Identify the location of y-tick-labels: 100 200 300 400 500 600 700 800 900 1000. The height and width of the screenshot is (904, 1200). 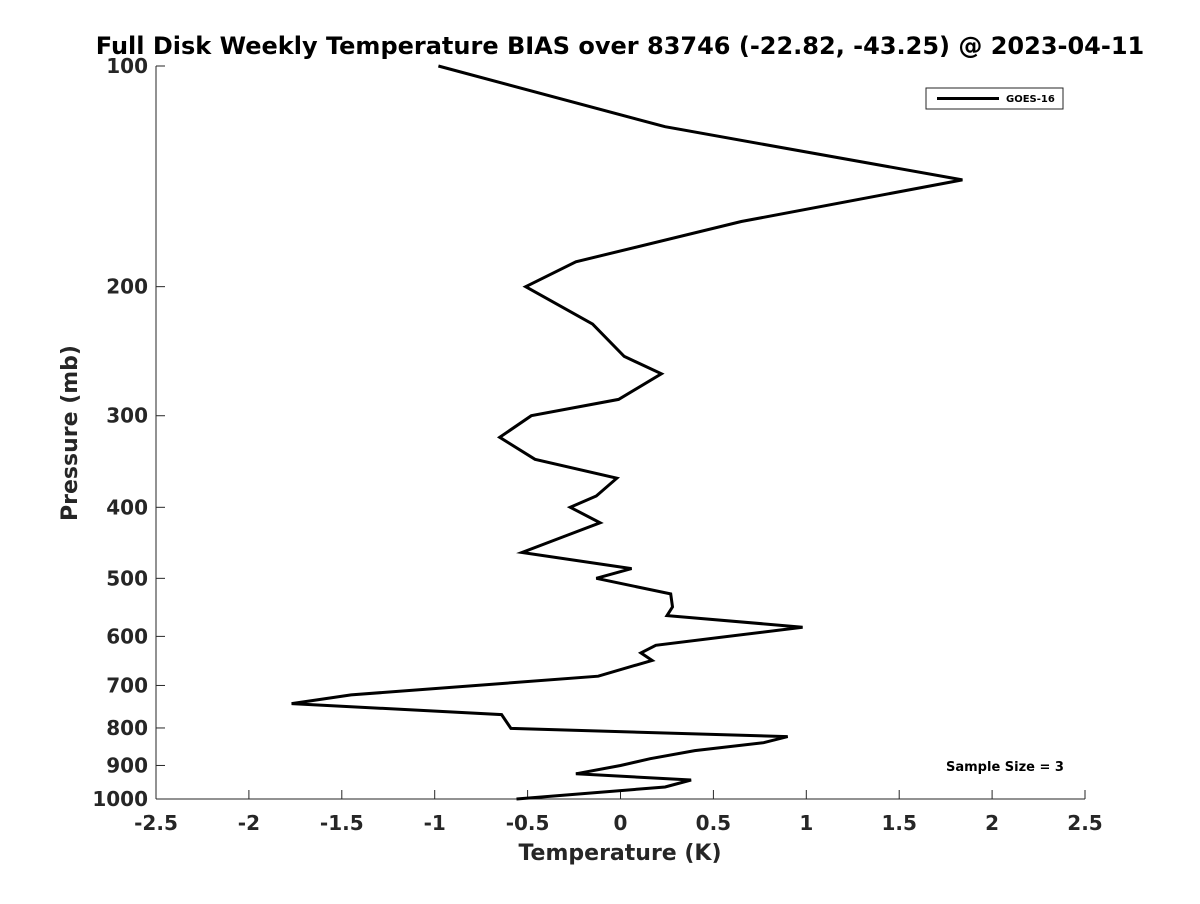
(120, 432).